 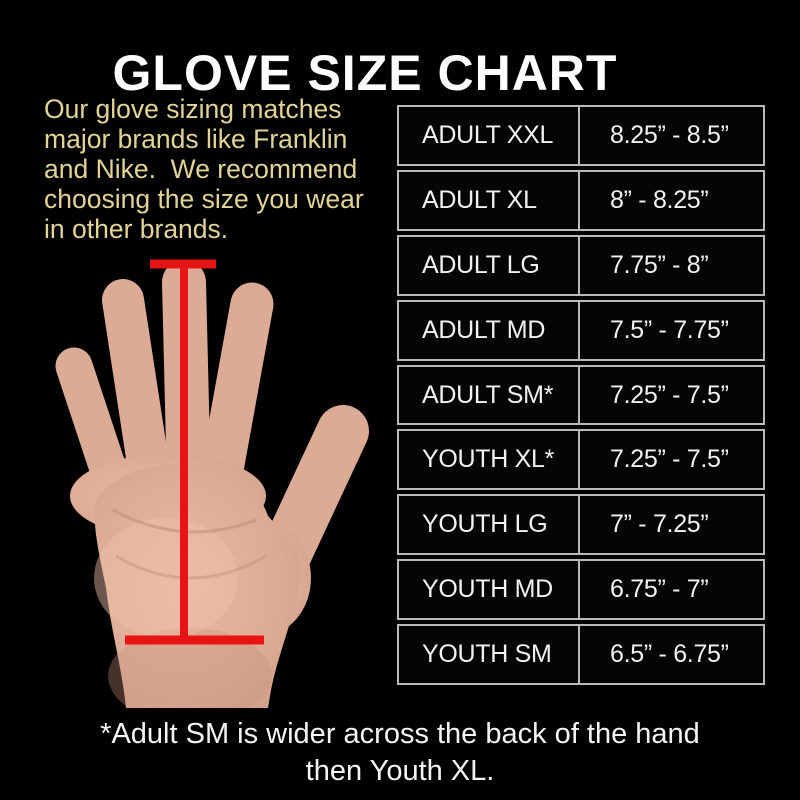 I want to click on ring-finger, so click(x=137, y=391).